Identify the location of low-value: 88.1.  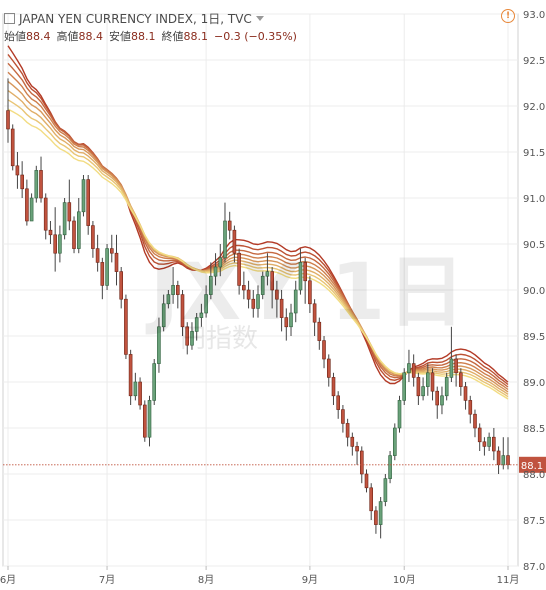
(143, 36).